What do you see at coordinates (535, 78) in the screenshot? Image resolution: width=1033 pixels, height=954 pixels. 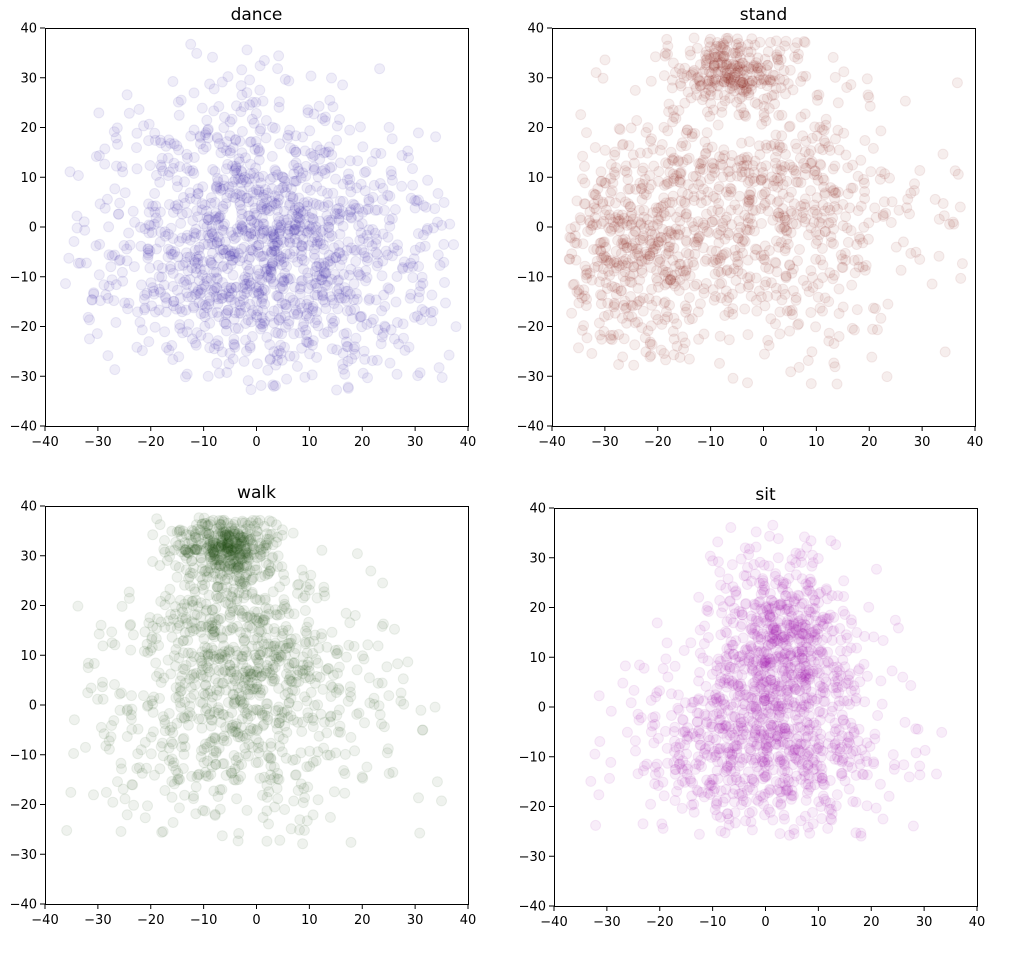 I see `y-tick-label: 30` at bounding box center [535, 78].